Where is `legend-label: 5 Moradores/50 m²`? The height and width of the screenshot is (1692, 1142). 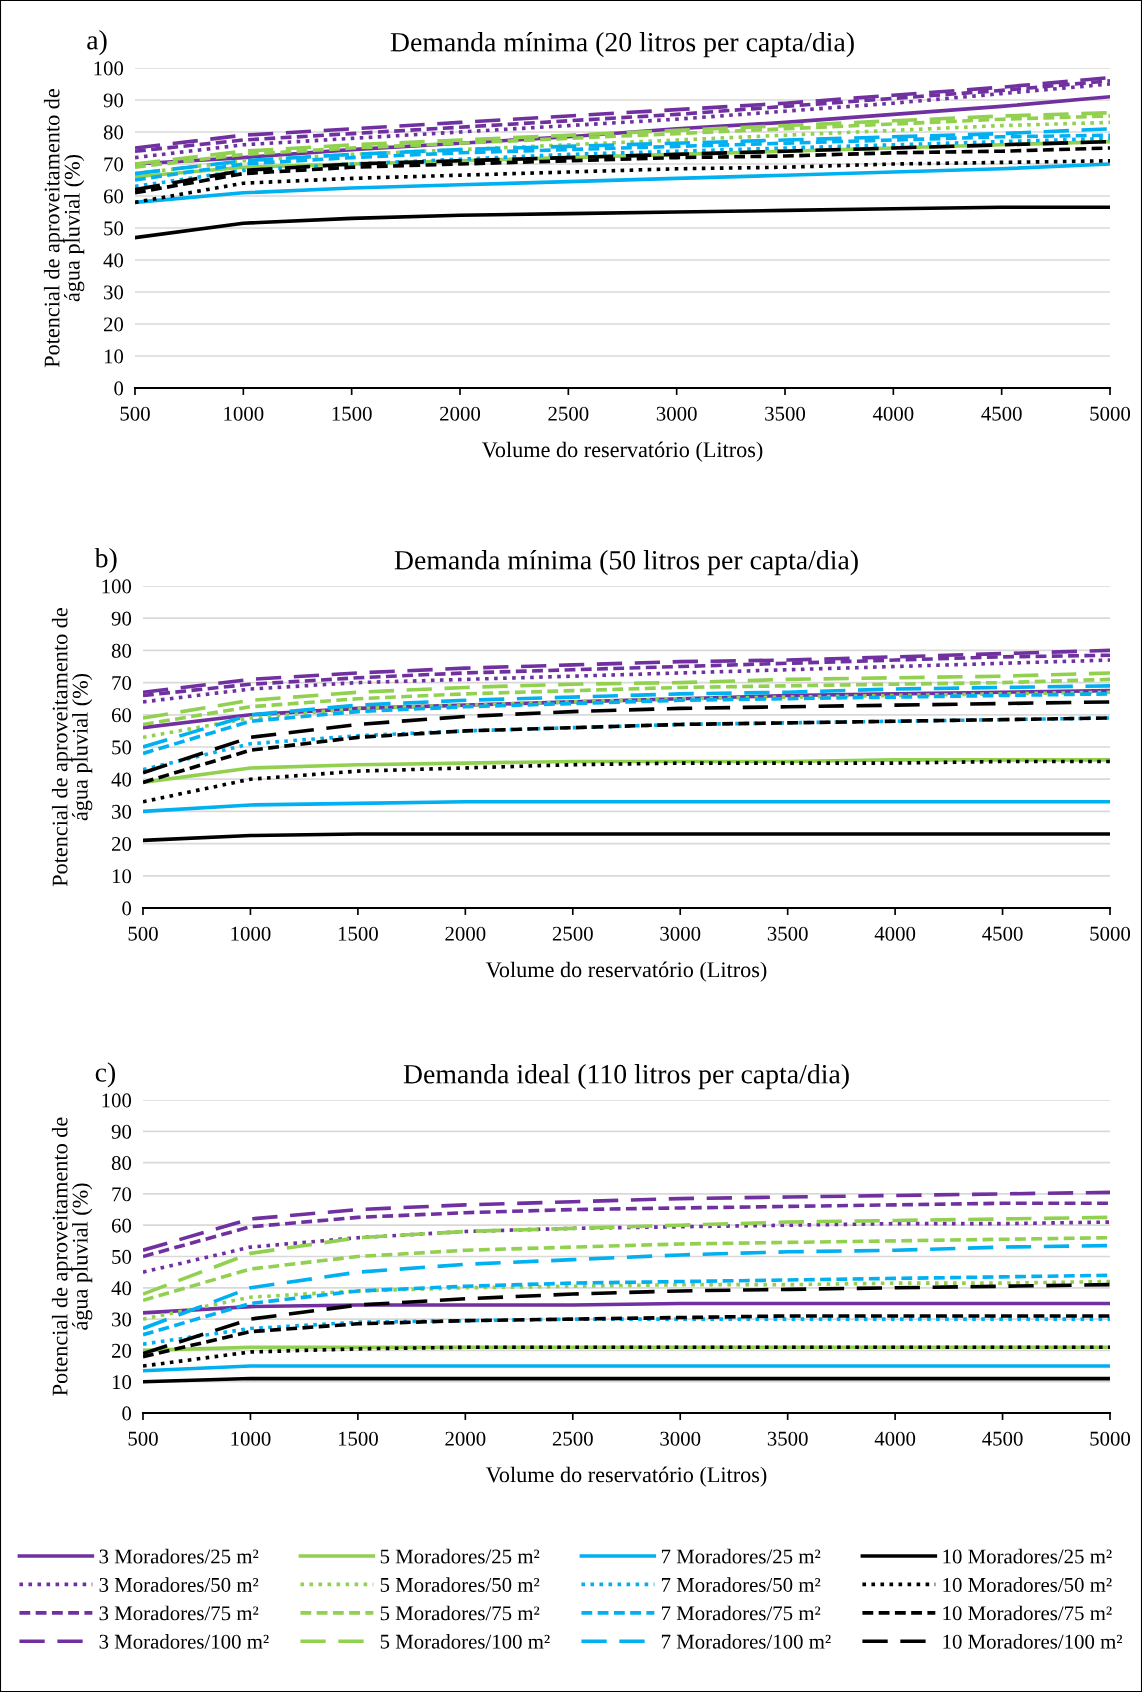 legend-label: 5 Moradores/50 m² is located at coordinates (460, 1584).